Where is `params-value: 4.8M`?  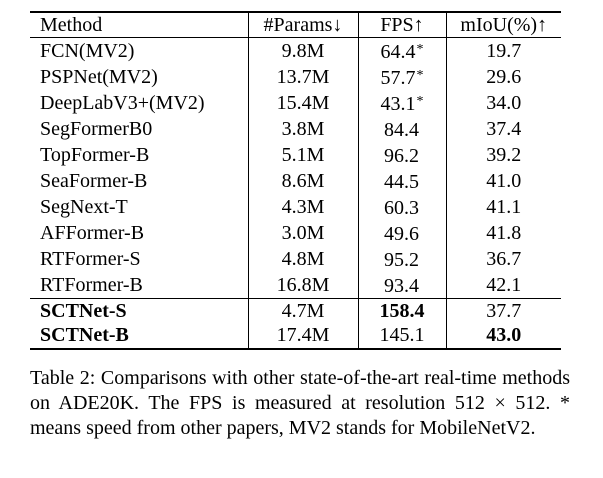 params-value: 4.8M is located at coordinates (303, 259).